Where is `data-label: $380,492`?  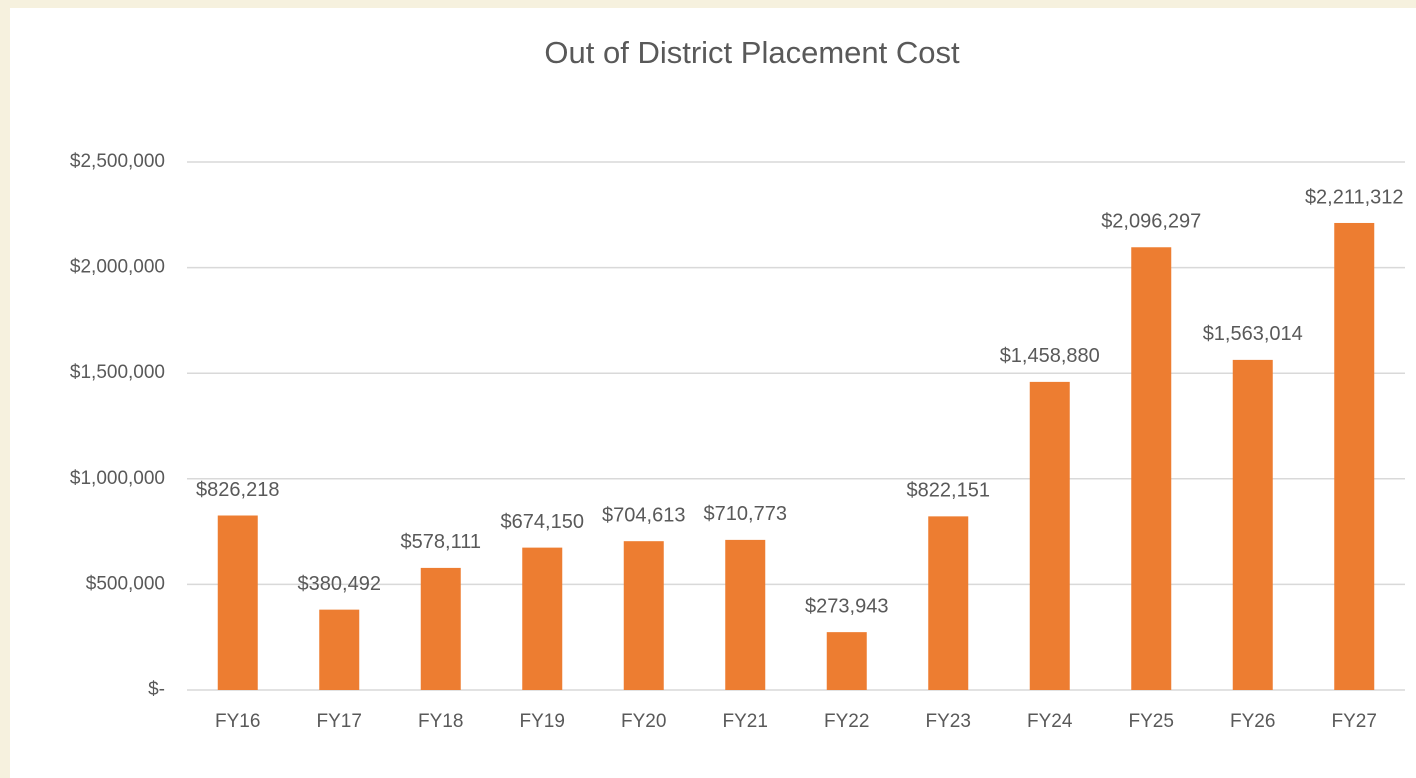
data-label: $380,492 is located at coordinates (339, 584).